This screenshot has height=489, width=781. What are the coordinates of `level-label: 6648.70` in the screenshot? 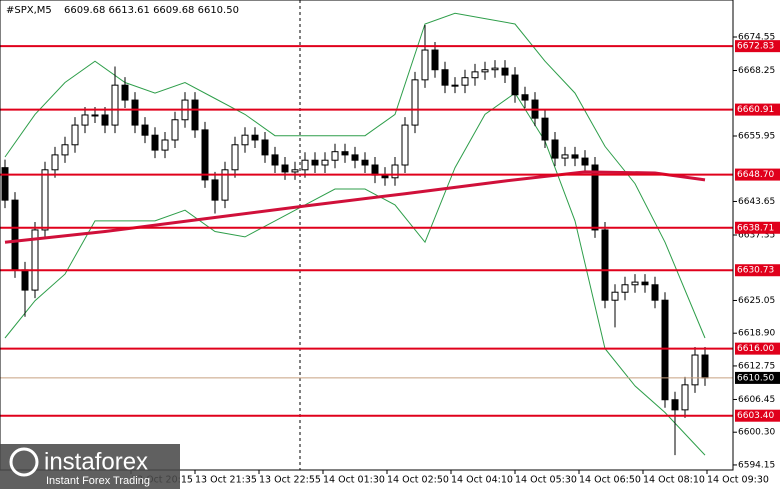 It's located at (755, 175).